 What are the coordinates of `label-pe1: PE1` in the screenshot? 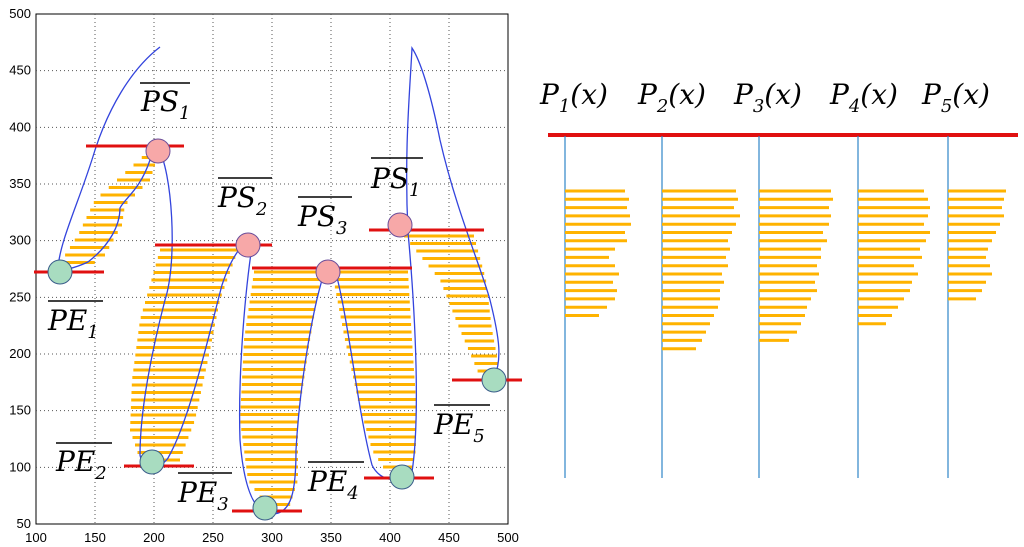 It's located at (75, 321).